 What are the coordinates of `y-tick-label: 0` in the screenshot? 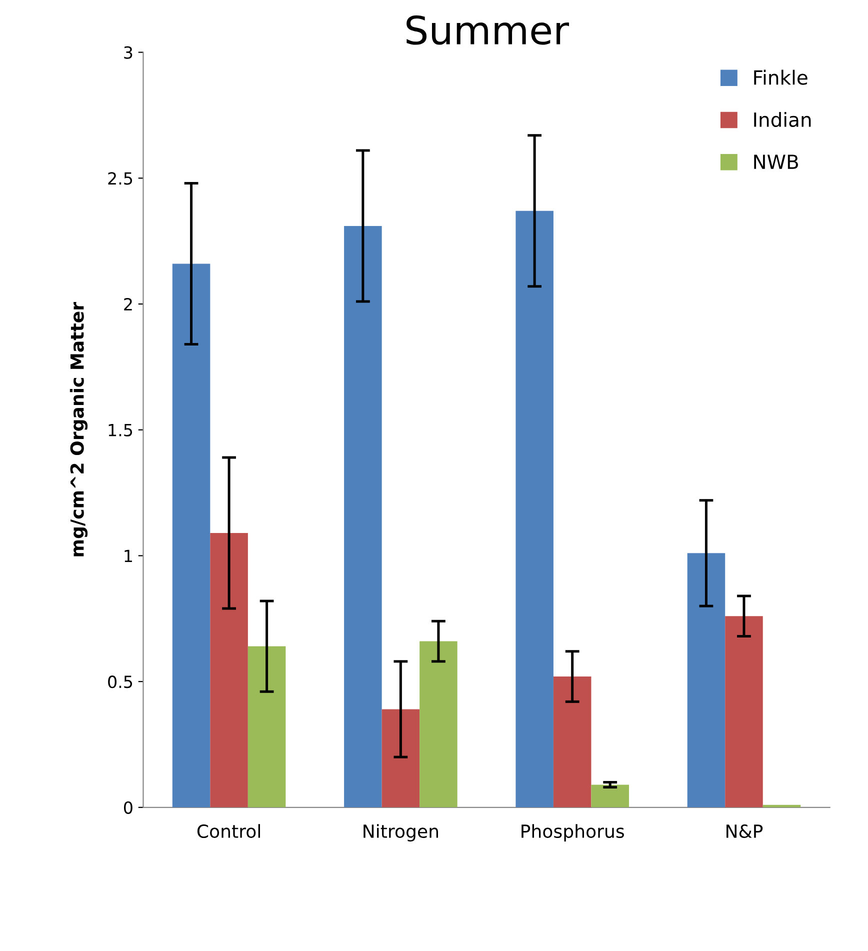 It's located at (128, 807).